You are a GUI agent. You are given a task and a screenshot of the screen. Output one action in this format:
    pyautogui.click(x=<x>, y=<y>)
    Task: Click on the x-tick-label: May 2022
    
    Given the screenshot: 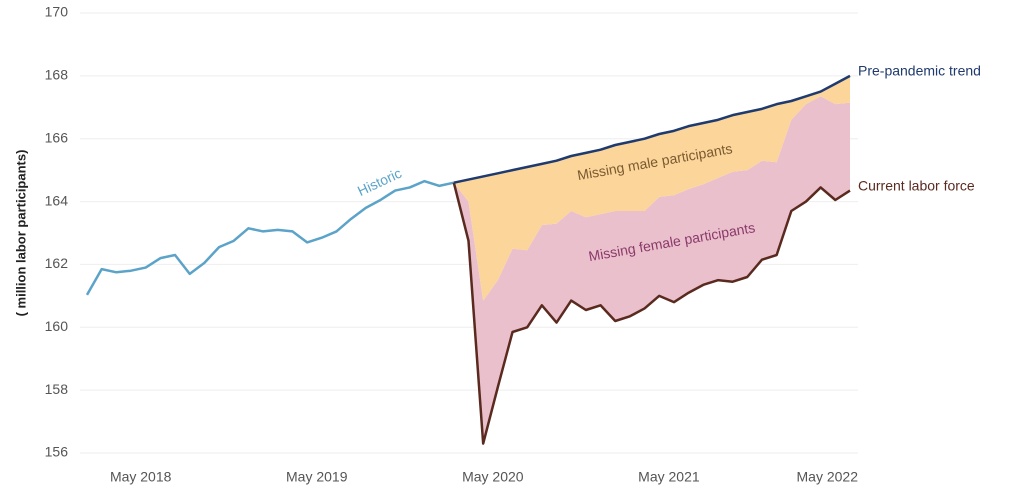 What is the action you would take?
    pyautogui.click(x=828, y=477)
    